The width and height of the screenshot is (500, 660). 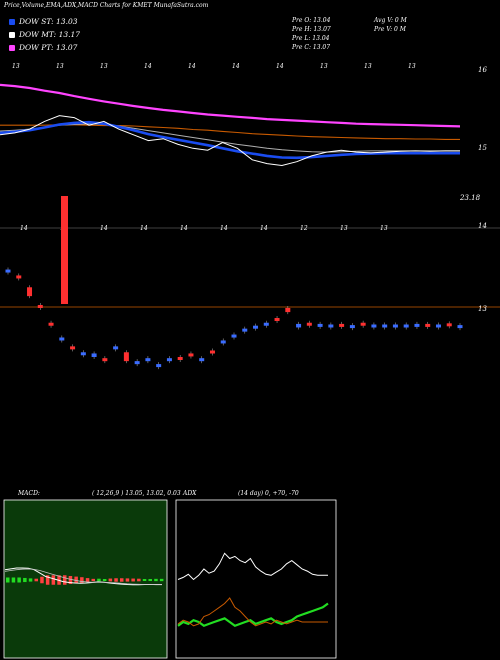 I want to click on legend-label-mt: DOW MT: 13.17, so click(x=50, y=34).